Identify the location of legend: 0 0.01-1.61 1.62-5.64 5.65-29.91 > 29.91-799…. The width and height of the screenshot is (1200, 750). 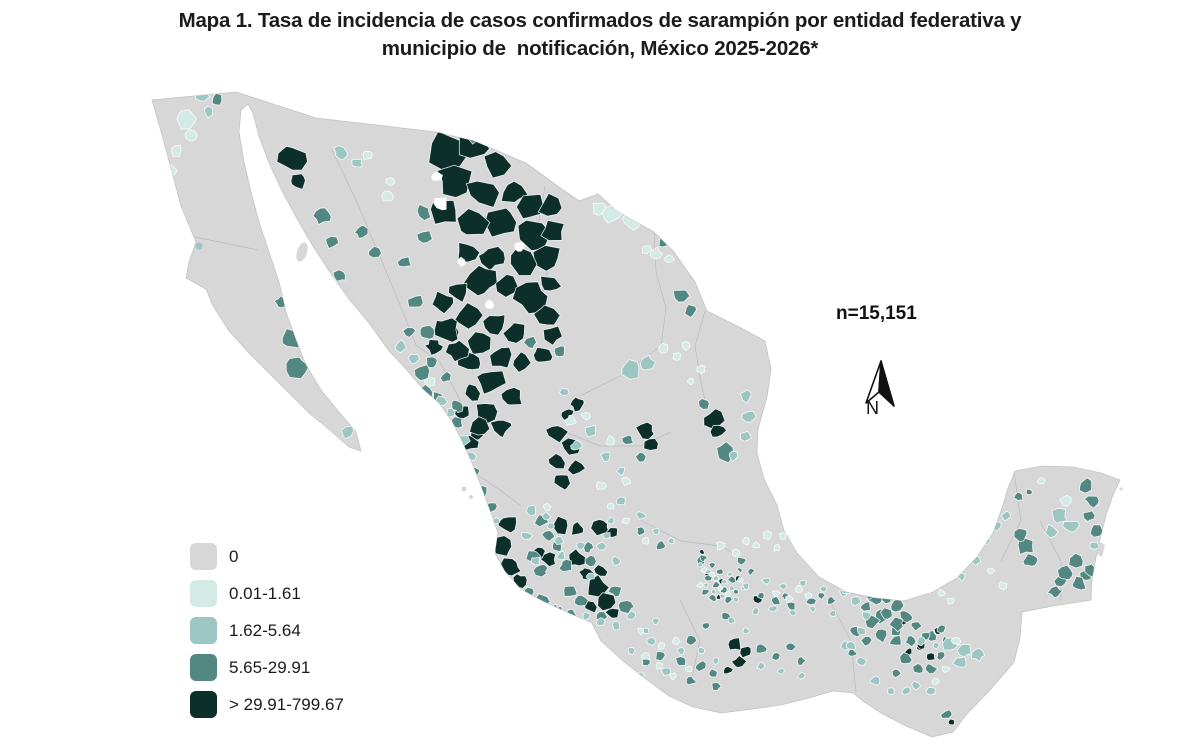
(267, 635).